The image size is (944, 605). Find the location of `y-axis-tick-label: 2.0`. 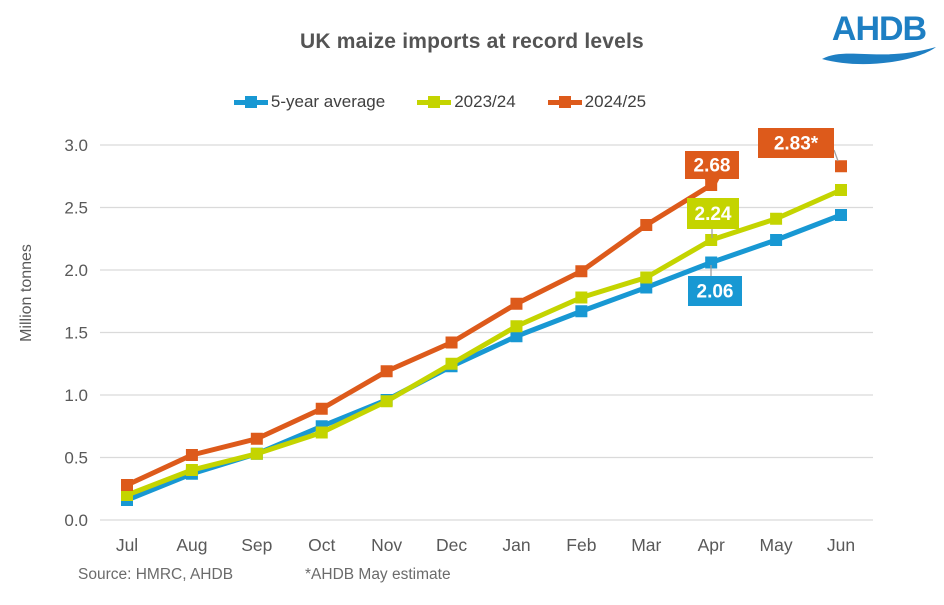

y-axis-tick-label: 2.0 is located at coordinates (76, 270).